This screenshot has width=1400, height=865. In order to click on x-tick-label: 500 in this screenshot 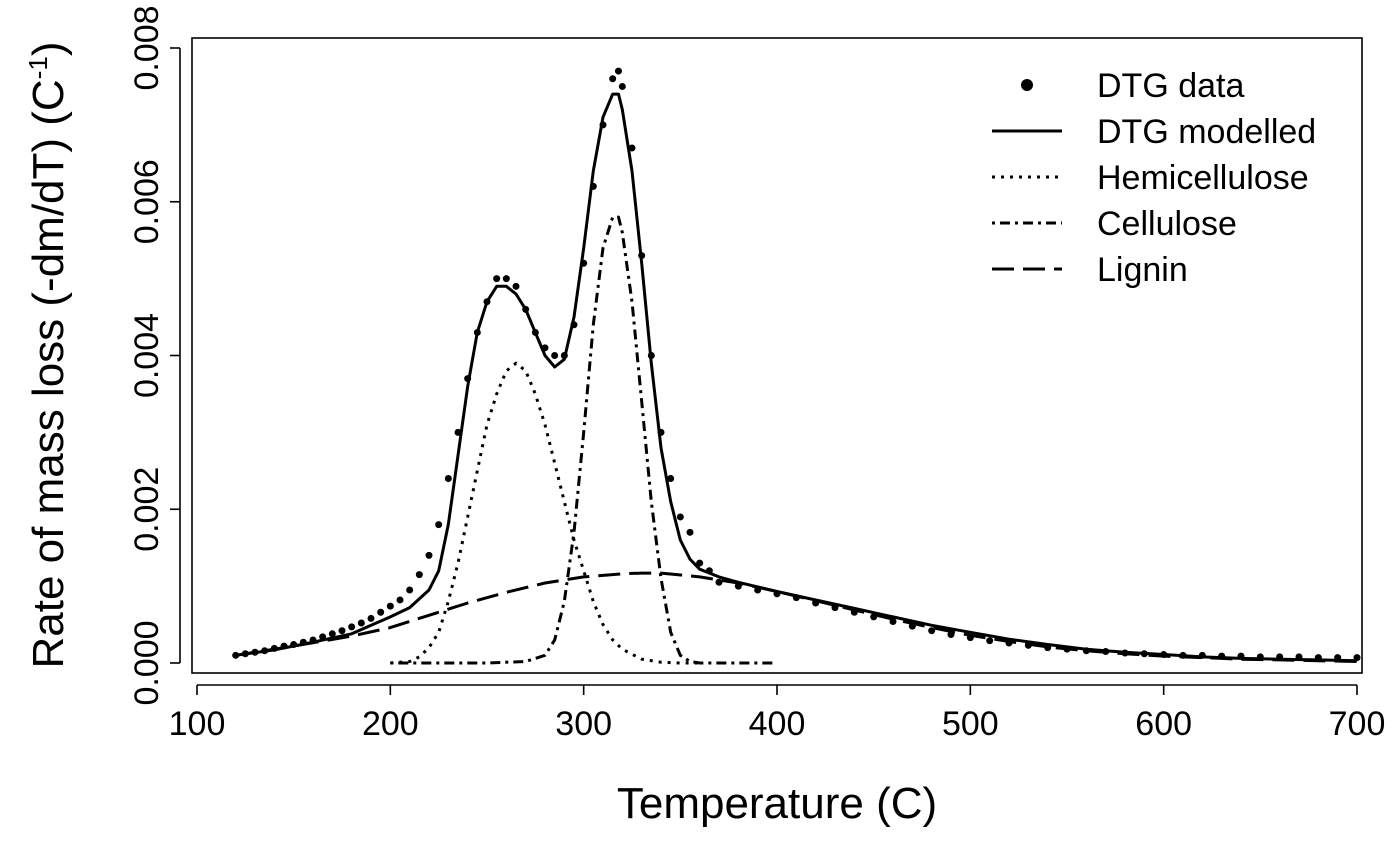, I will do `click(970, 724)`.